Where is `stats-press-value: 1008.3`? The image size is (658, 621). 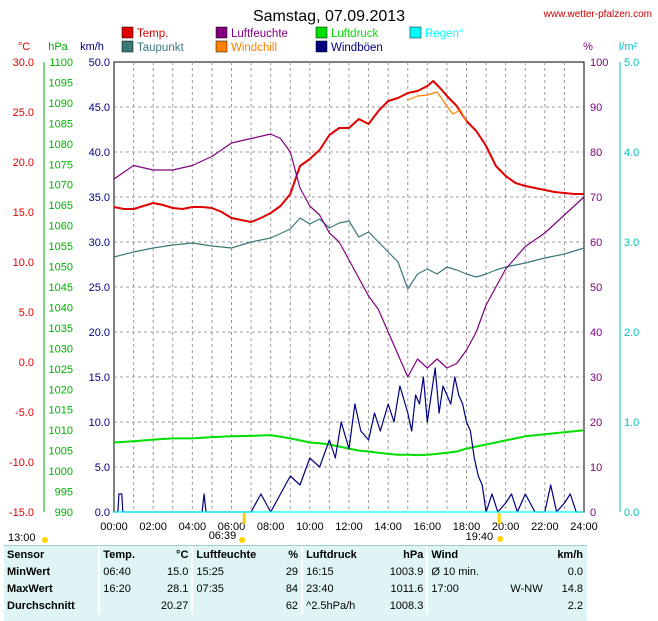 stats-press-value: 1008.3 is located at coordinates (406, 605).